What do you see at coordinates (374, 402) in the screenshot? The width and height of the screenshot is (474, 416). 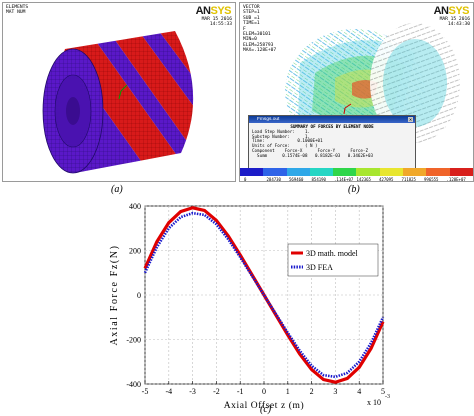 I see `x-multiplier: x 10` at bounding box center [374, 402].